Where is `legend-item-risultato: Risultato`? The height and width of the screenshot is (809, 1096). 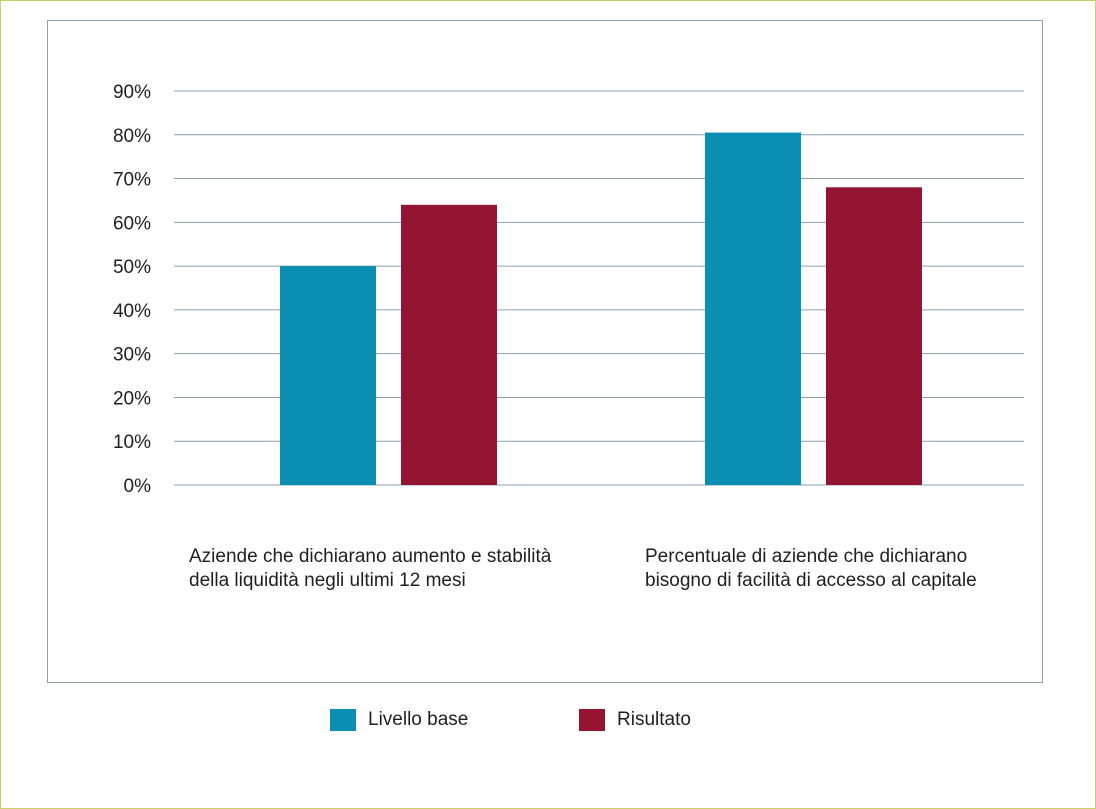 legend-item-risultato: Risultato is located at coordinates (635, 720).